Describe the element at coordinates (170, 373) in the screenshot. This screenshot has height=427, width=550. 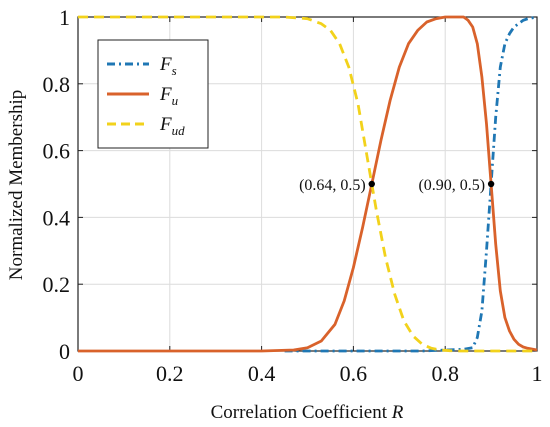
I see `x-tick-label: 0.2` at that location.